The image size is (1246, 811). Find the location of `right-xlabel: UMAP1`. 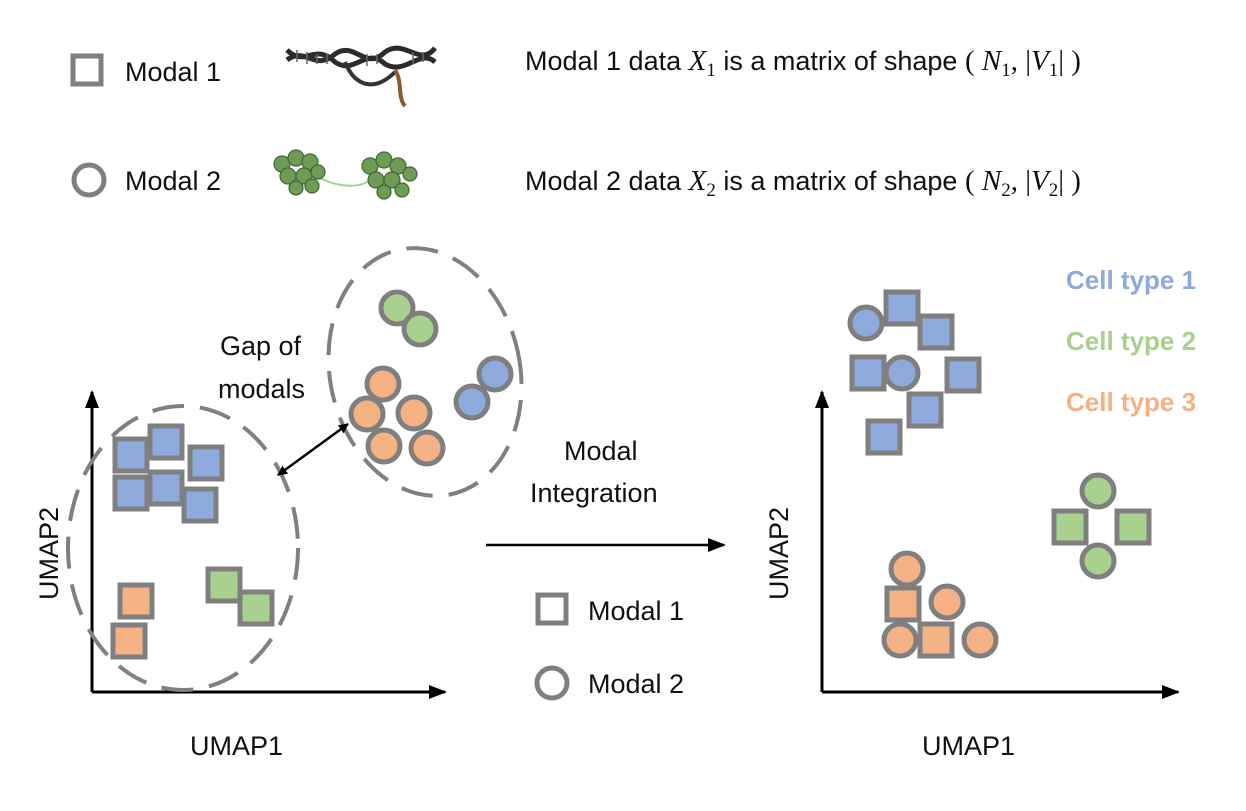

right-xlabel: UMAP1 is located at coordinates (968, 746).